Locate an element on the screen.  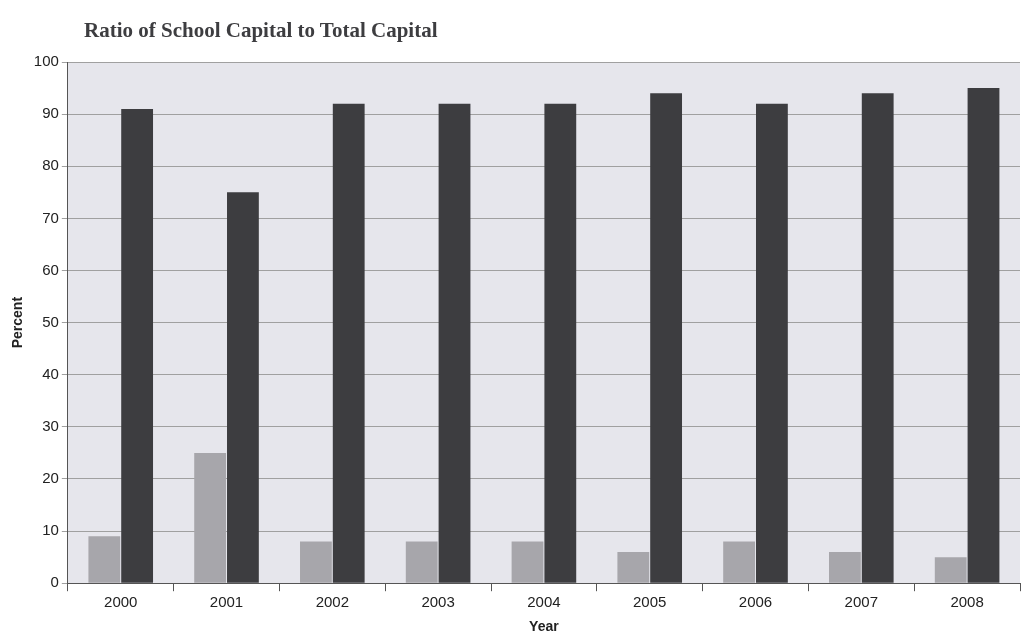
y-tick-label: 30 is located at coordinates (50, 425).